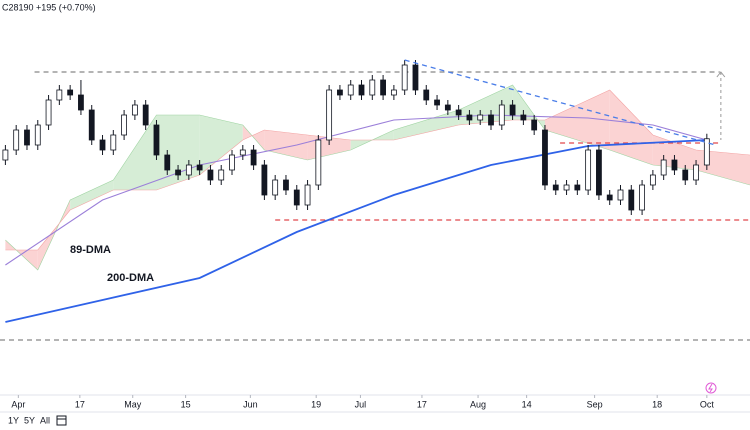  Describe the element at coordinates (316, 404) in the screenshot. I see `x-tick-label: 19` at that location.